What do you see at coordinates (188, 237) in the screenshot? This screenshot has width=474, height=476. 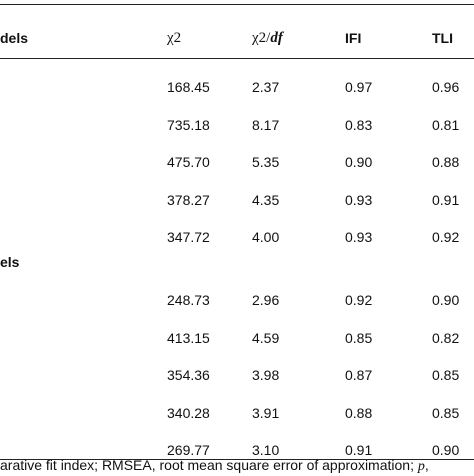 I see `cell: 347.72` at bounding box center [188, 237].